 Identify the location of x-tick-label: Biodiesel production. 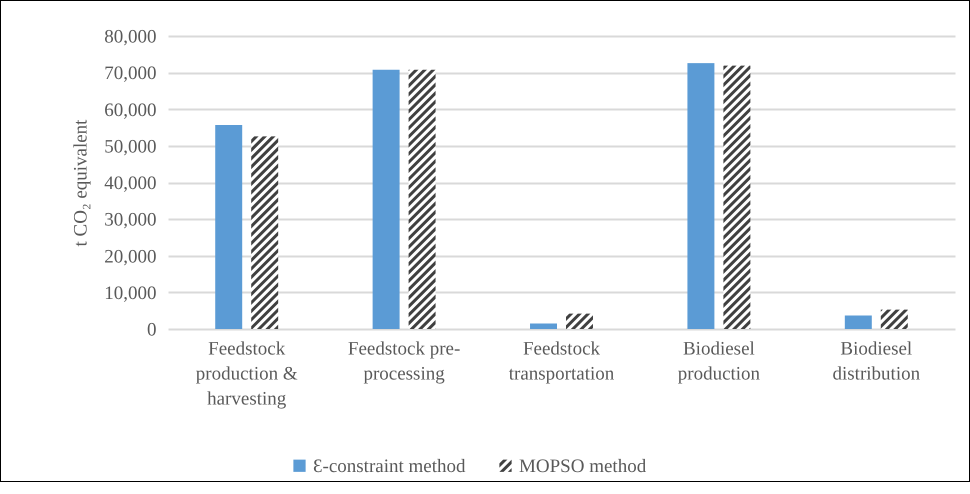
(719, 361).